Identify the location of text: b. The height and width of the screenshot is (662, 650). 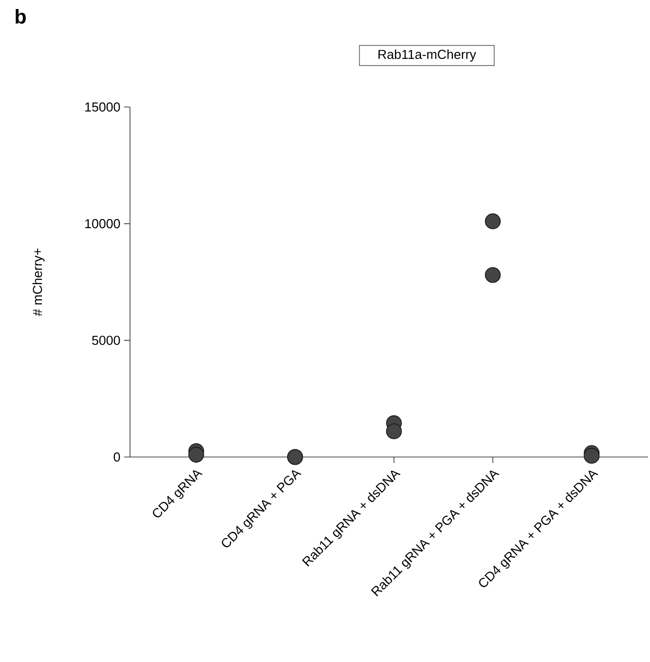
(21, 16).